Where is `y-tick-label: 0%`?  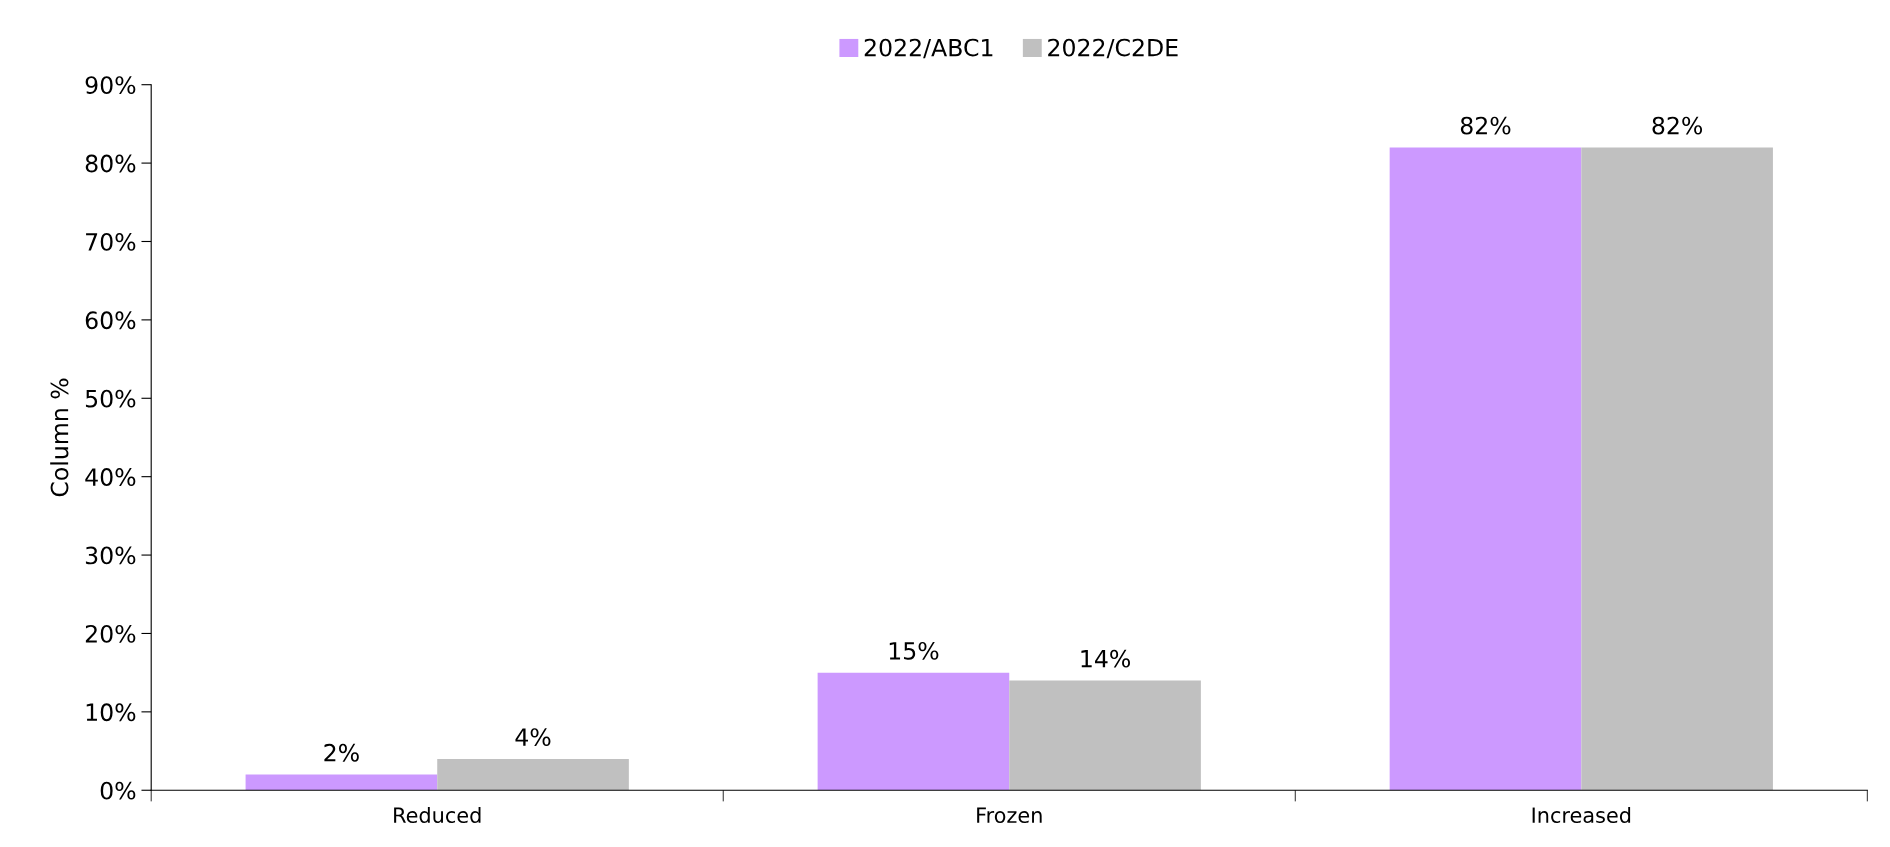 y-tick-label: 0% is located at coordinates (118, 790).